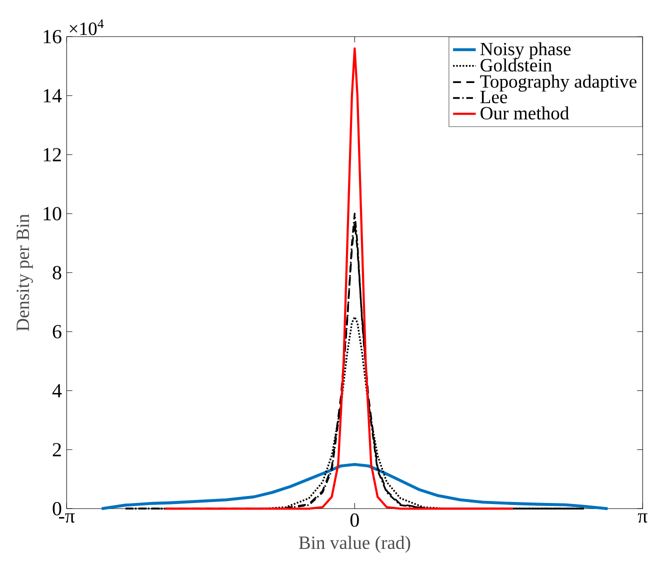  I want to click on y-tick-label: 12, so click(52, 155).